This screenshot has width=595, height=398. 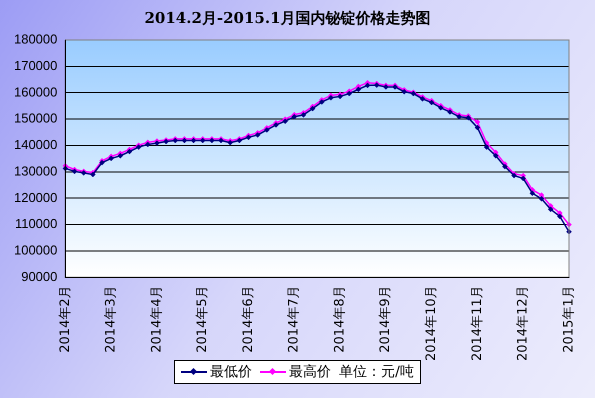 What do you see at coordinates (36, 170) in the screenshot?
I see `y-tick-label: 130000` at bounding box center [36, 170].